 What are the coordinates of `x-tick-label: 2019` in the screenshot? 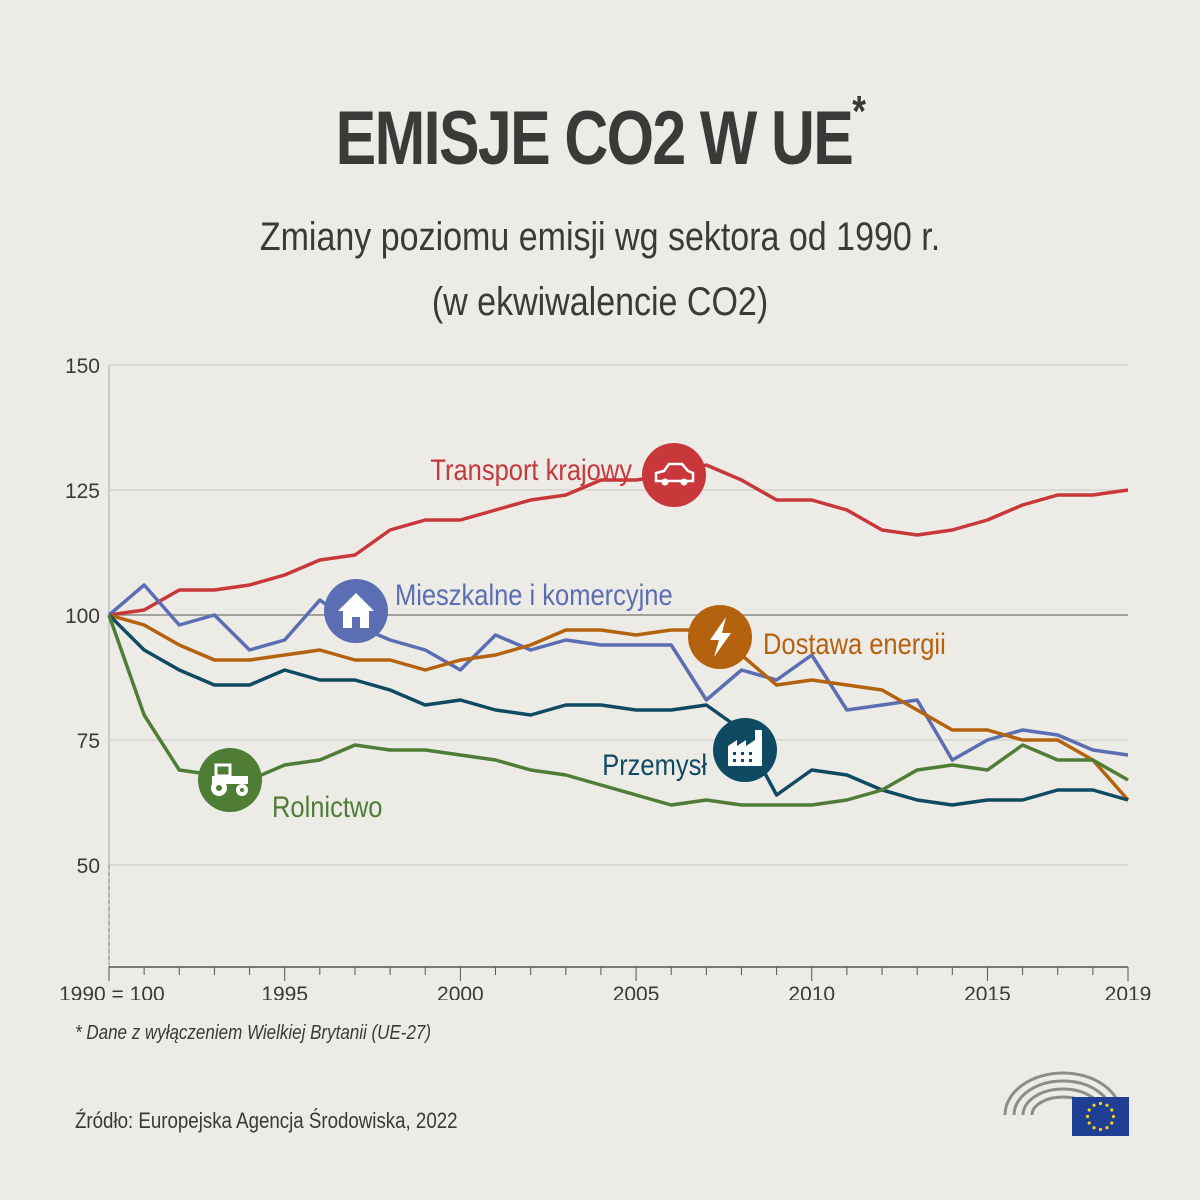 It's located at (1128, 991).